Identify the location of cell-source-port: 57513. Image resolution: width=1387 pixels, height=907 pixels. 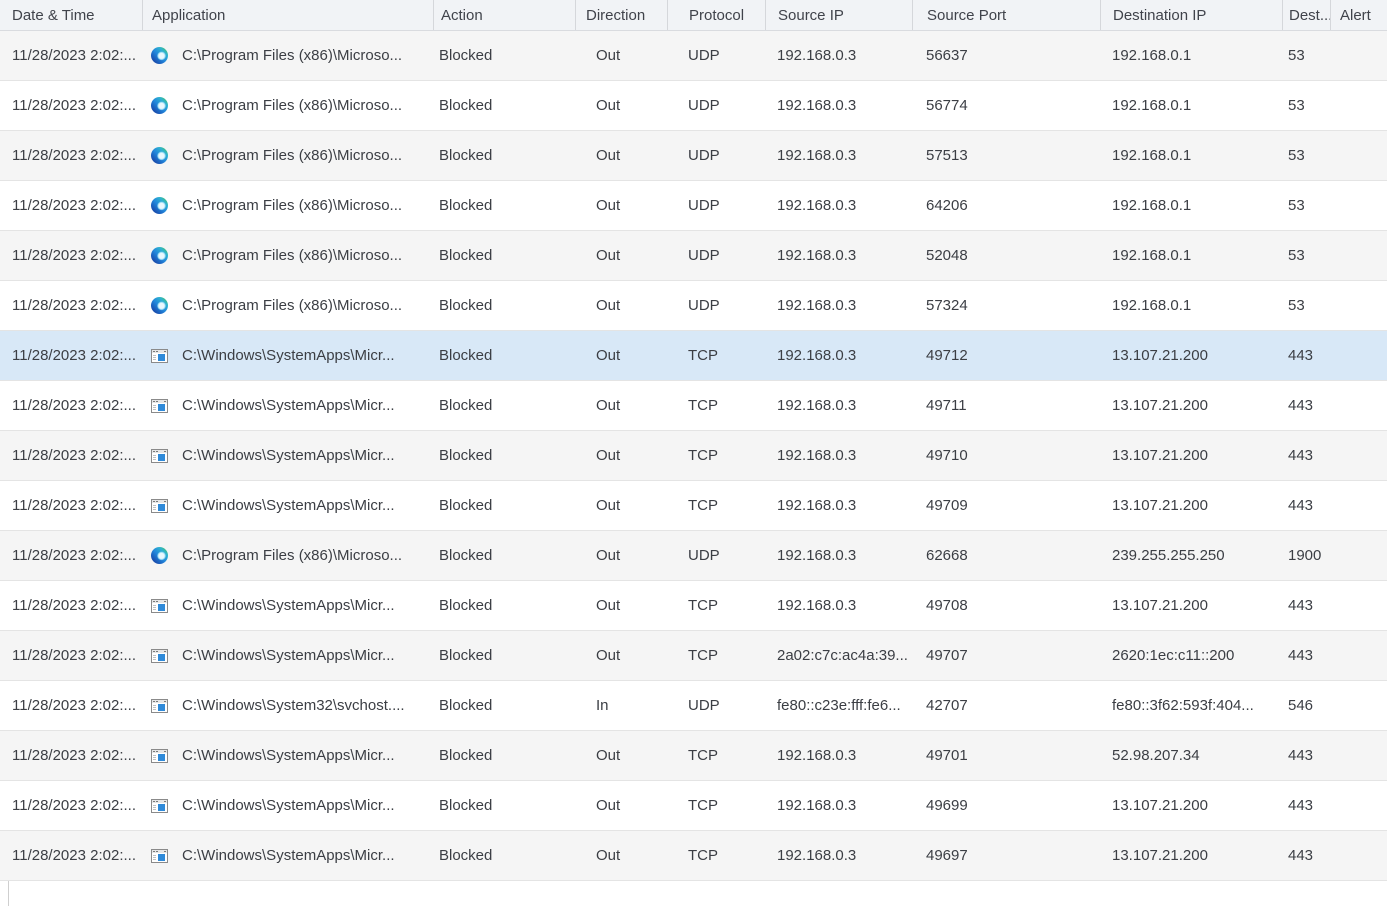
(947, 155).